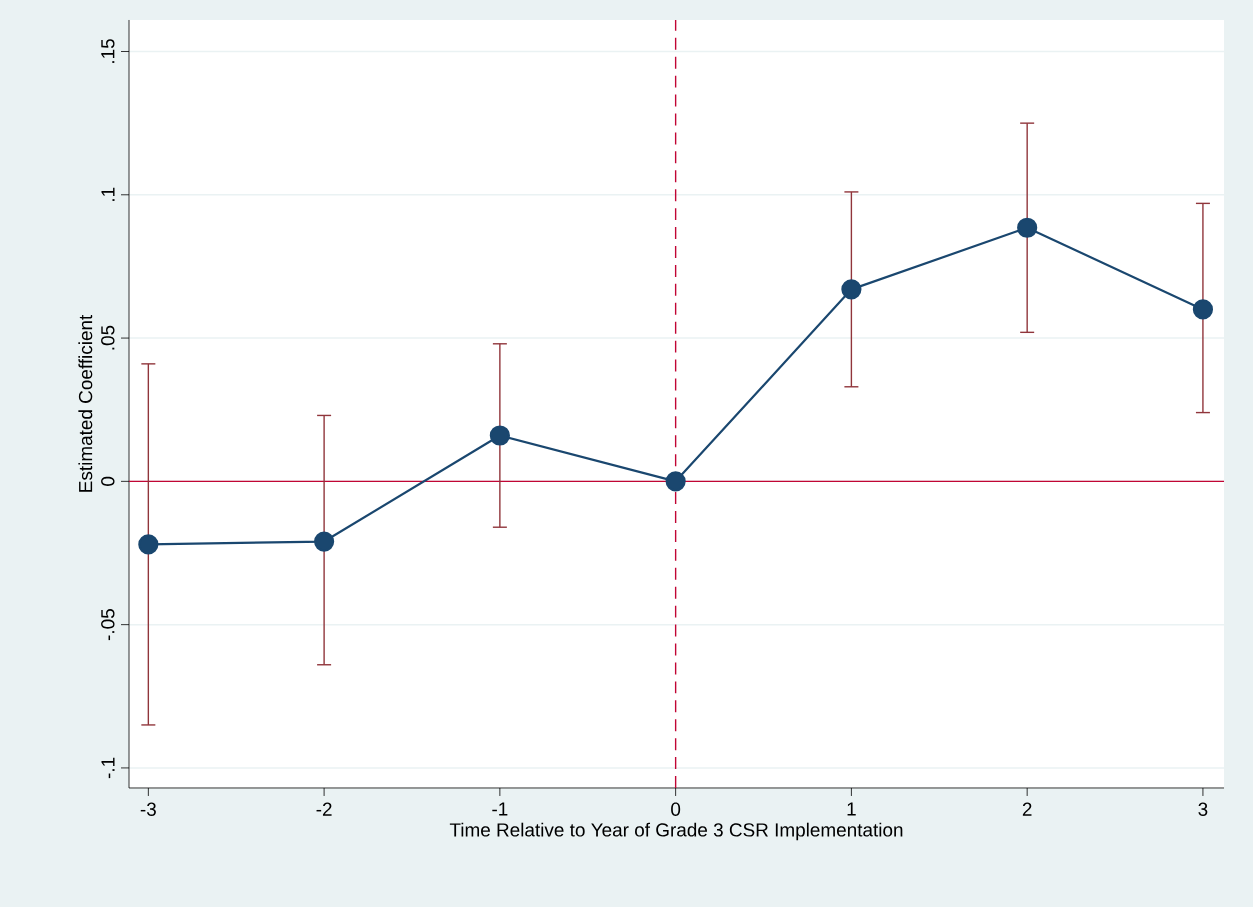 This screenshot has height=907, width=1253. I want to click on x-tick-label: 3, so click(1203, 809).